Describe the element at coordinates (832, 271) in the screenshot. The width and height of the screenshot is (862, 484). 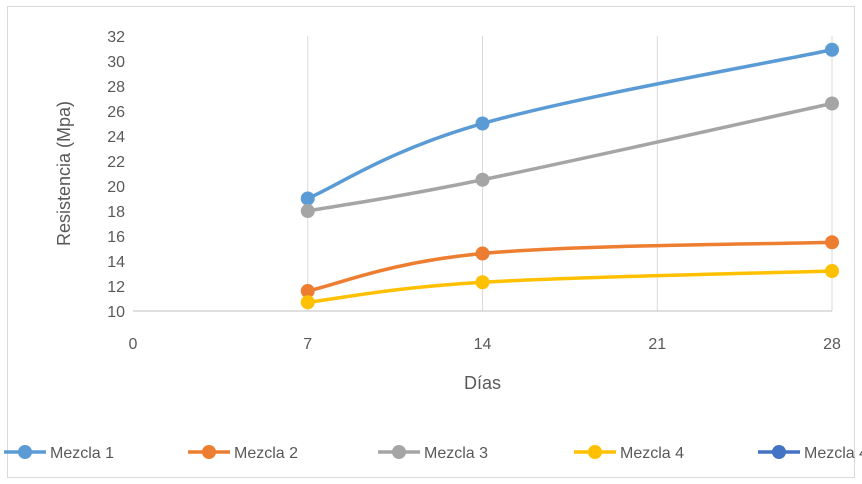
I see `data-point-series-4-x28` at that location.